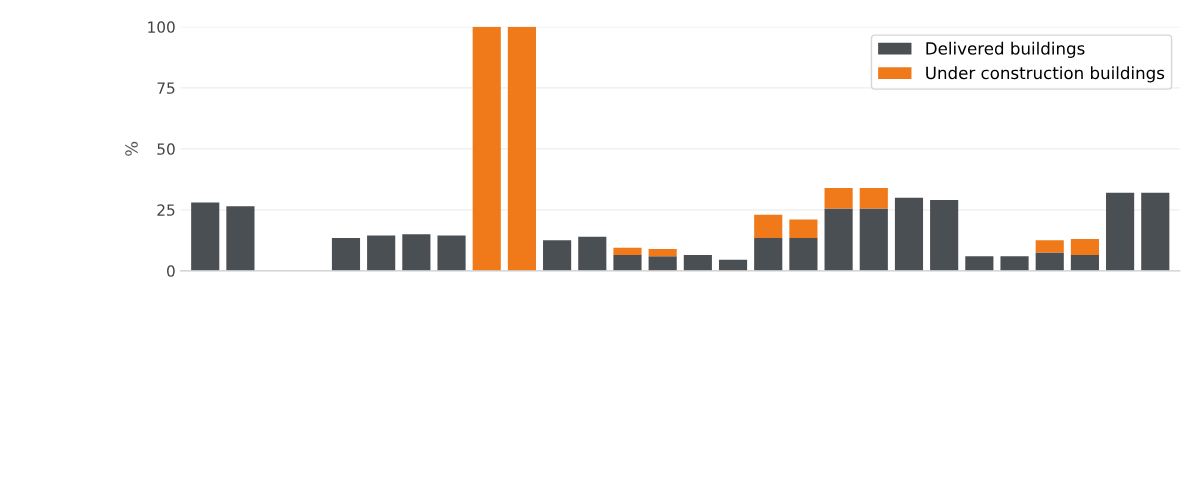 The width and height of the screenshot is (1204, 488). What do you see at coordinates (166, 88) in the screenshot?
I see `y-tick-label: 75` at bounding box center [166, 88].